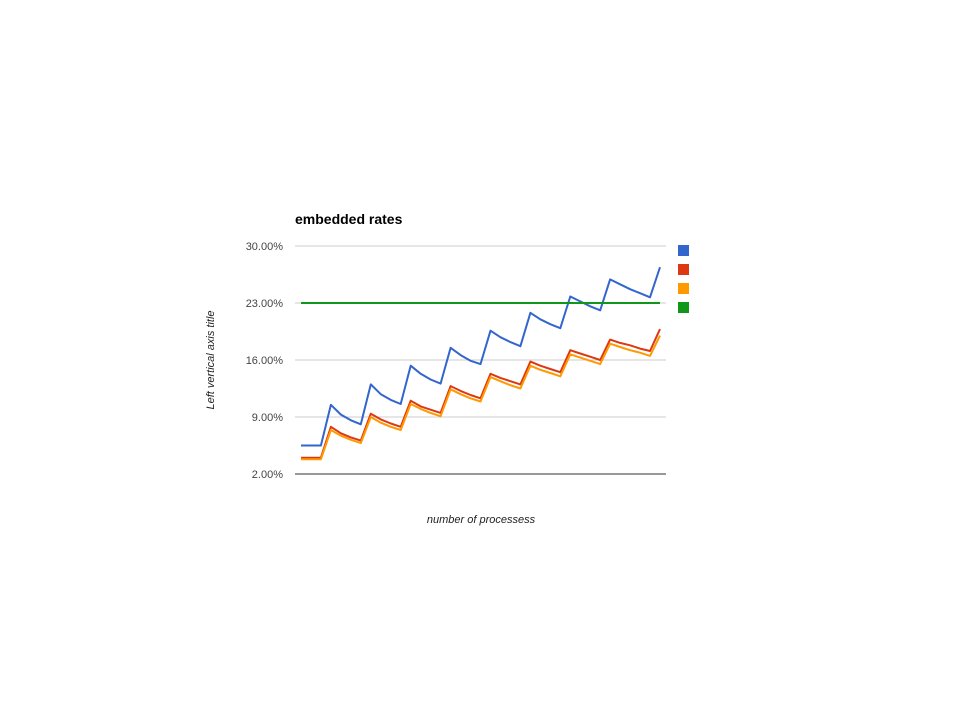 Image resolution: width=960 pixels, height=720 pixels. I want to click on y-tick-label: 16.00%, so click(265, 361).